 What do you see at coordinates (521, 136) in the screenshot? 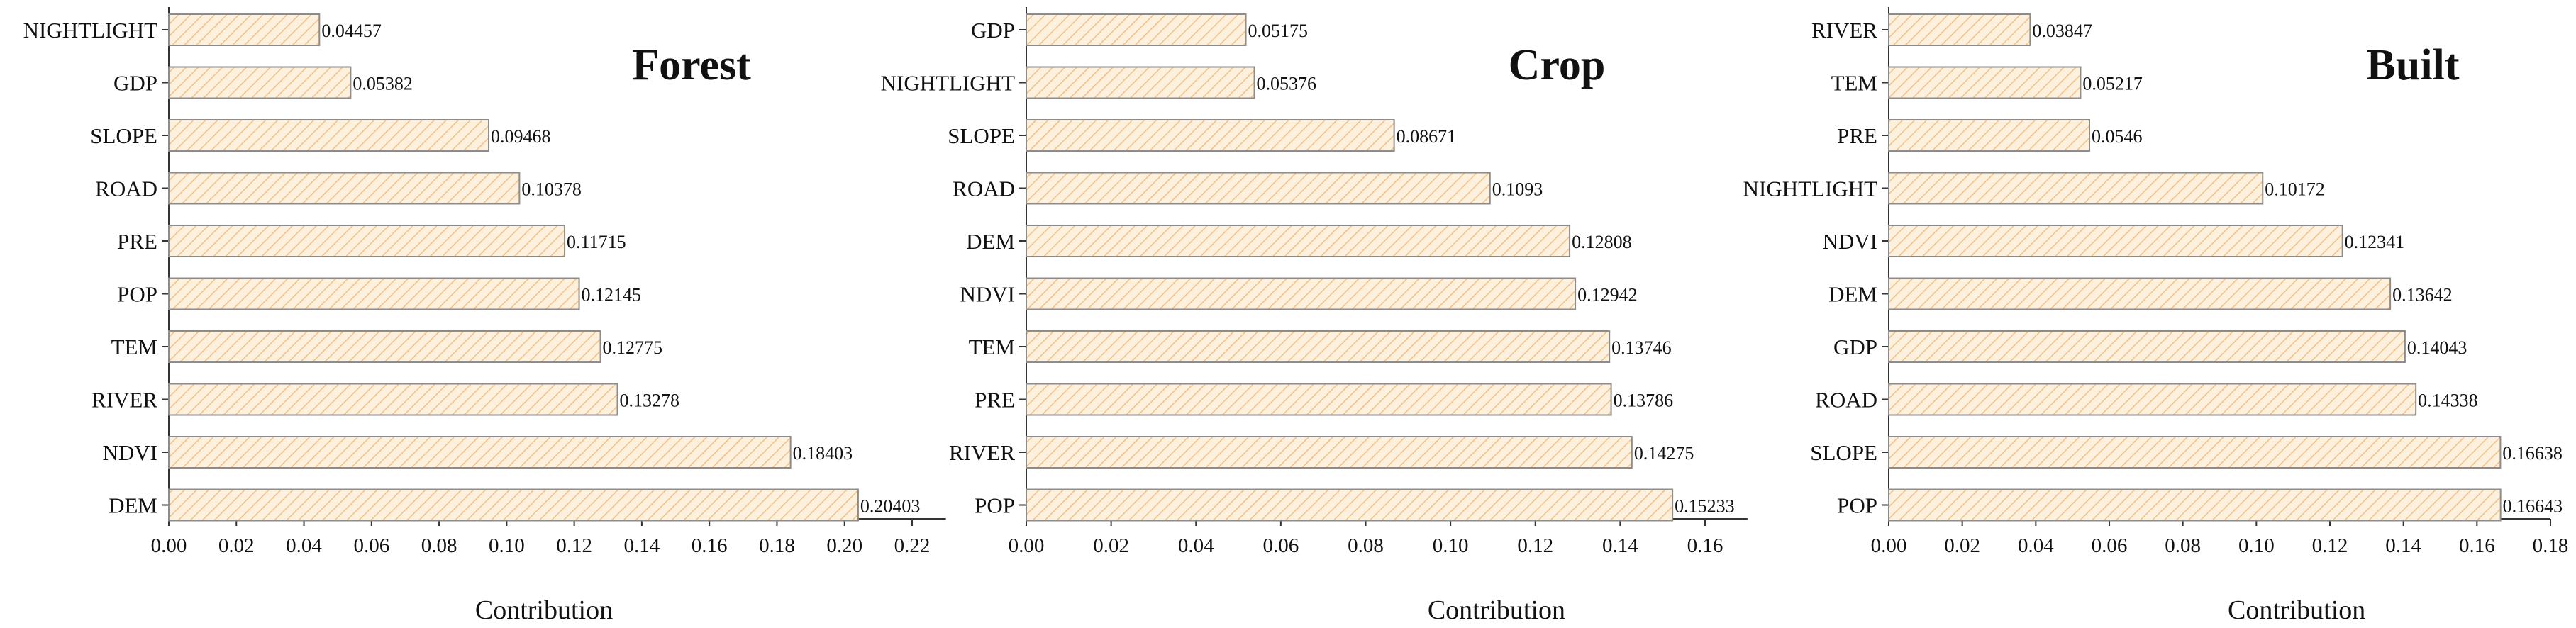
I see `value-label: 0.09468` at bounding box center [521, 136].